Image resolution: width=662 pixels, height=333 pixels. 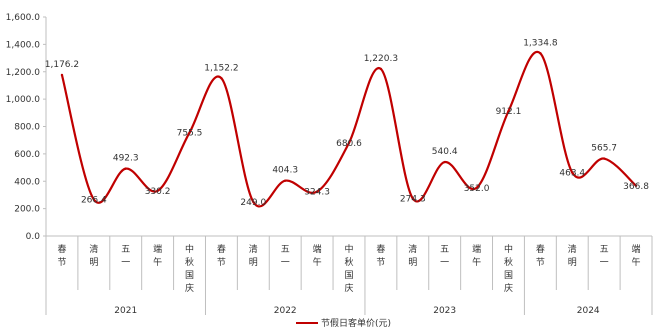 What do you see at coordinates (23, 73) in the screenshot?
I see `y-tick-label: 1,200.0` at bounding box center [23, 73].